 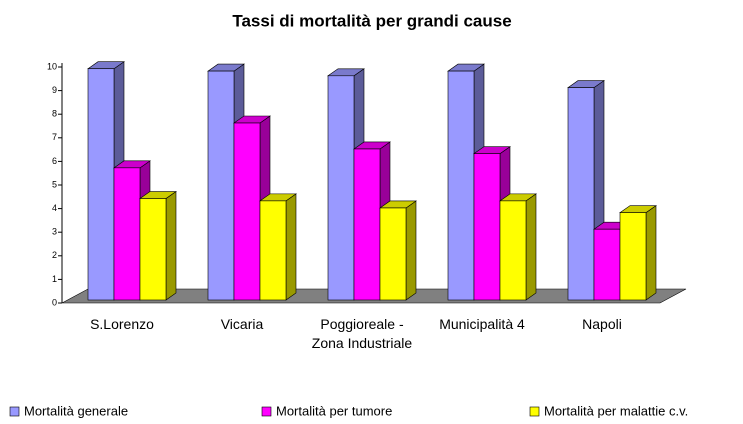 What do you see at coordinates (54, 161) in the screenshot?
I see `y-tick-label: 6` at bounding box center [54, 161].